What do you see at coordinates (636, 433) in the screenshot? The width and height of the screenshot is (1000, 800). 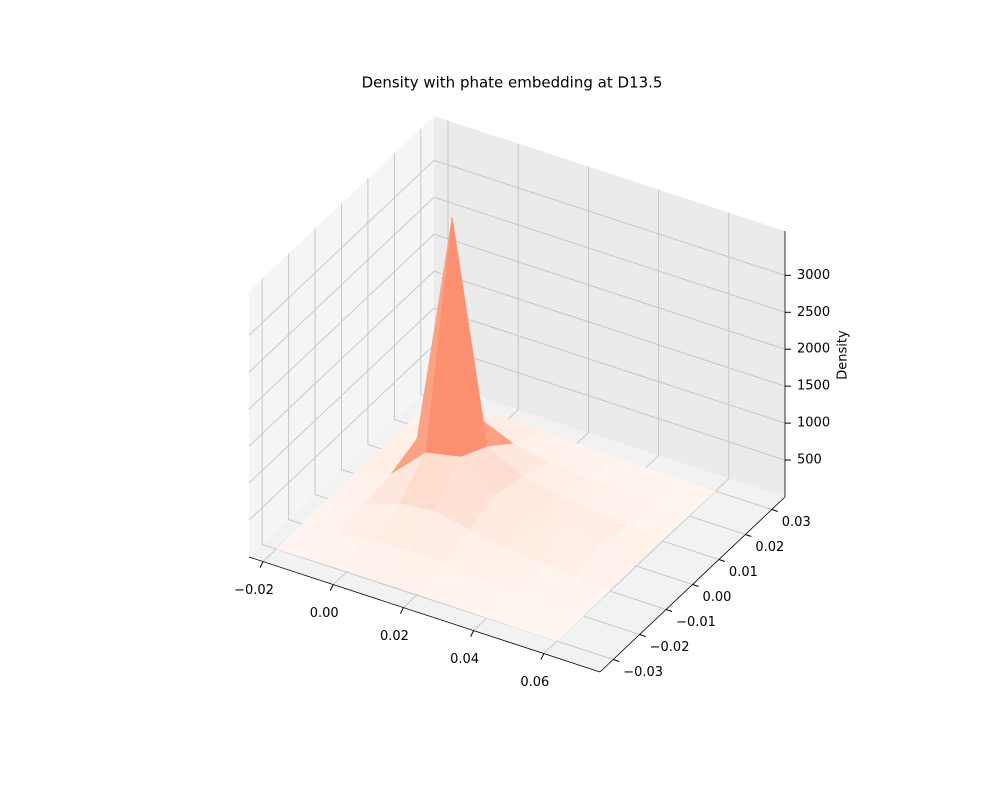 I see `x-grid-line` at bounding box center [636, 433].